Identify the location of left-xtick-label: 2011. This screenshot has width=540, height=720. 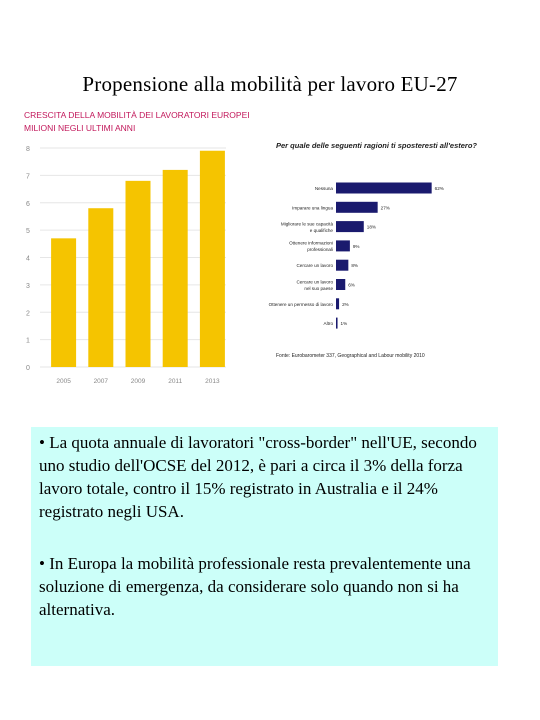
(175, 381).